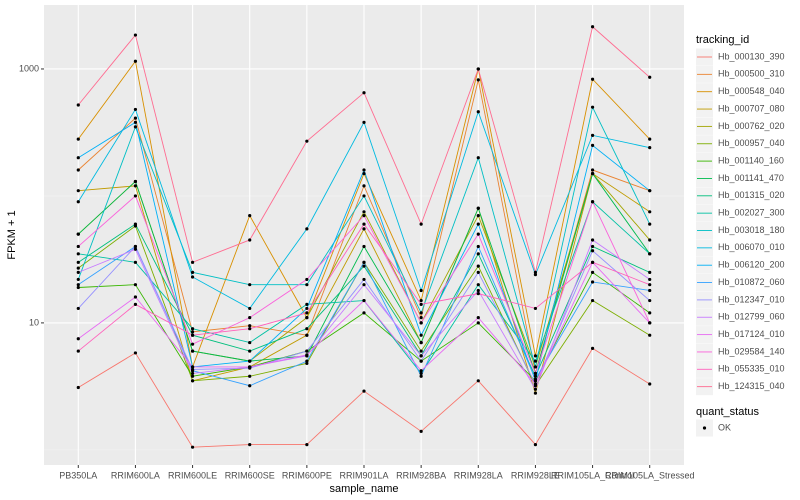 The image size is (800, 500). What do you see at coordinates (250, 475) in the screenshot?
I see `x-tick-label: RRIM600SE` at bounding box center [250, 475].